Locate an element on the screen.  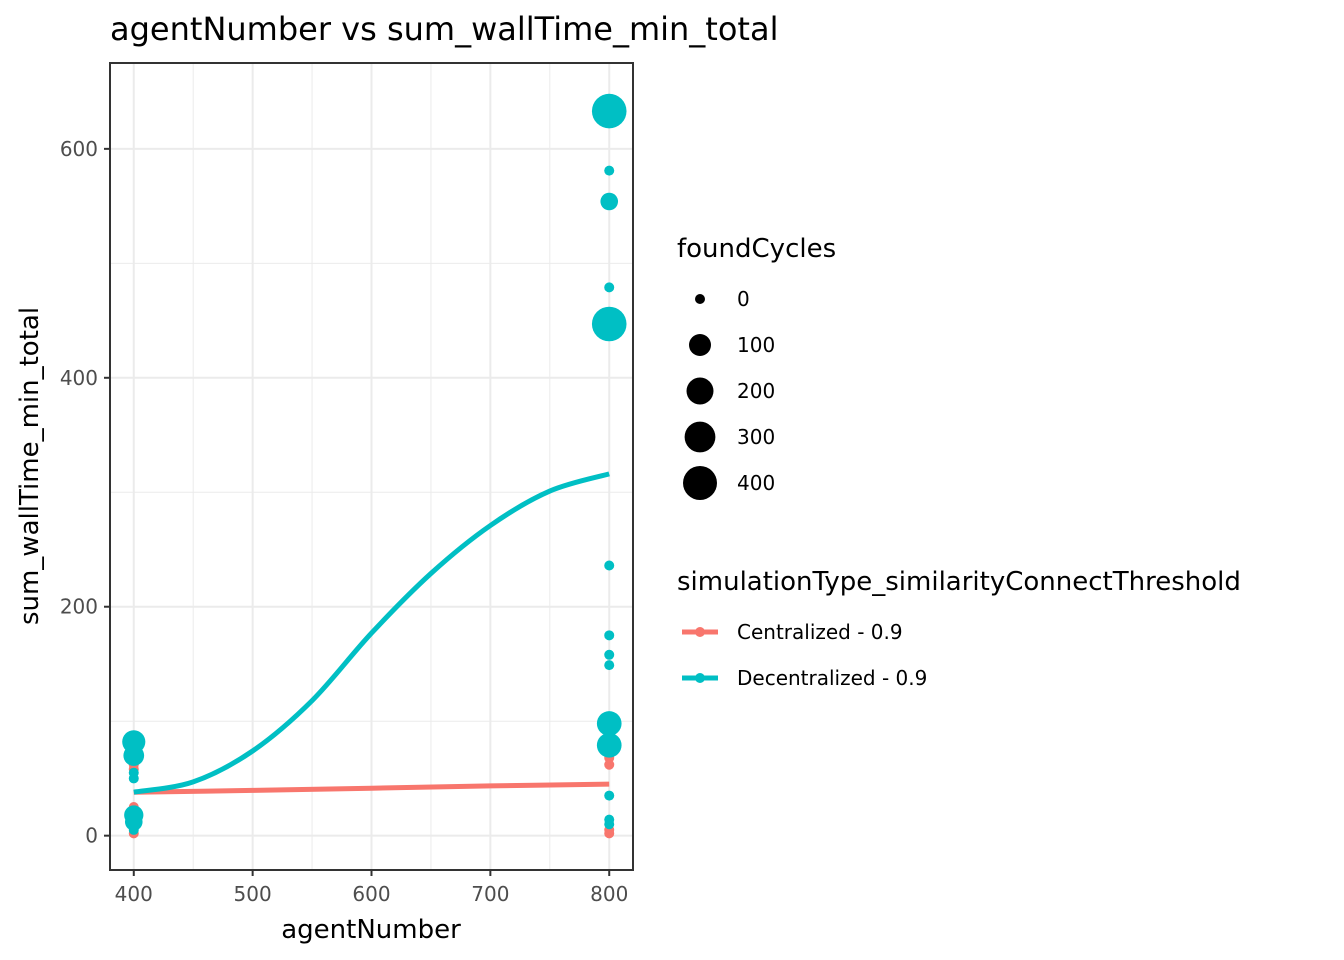
size-legend-label: 100 is located at coordinates (756, 345).